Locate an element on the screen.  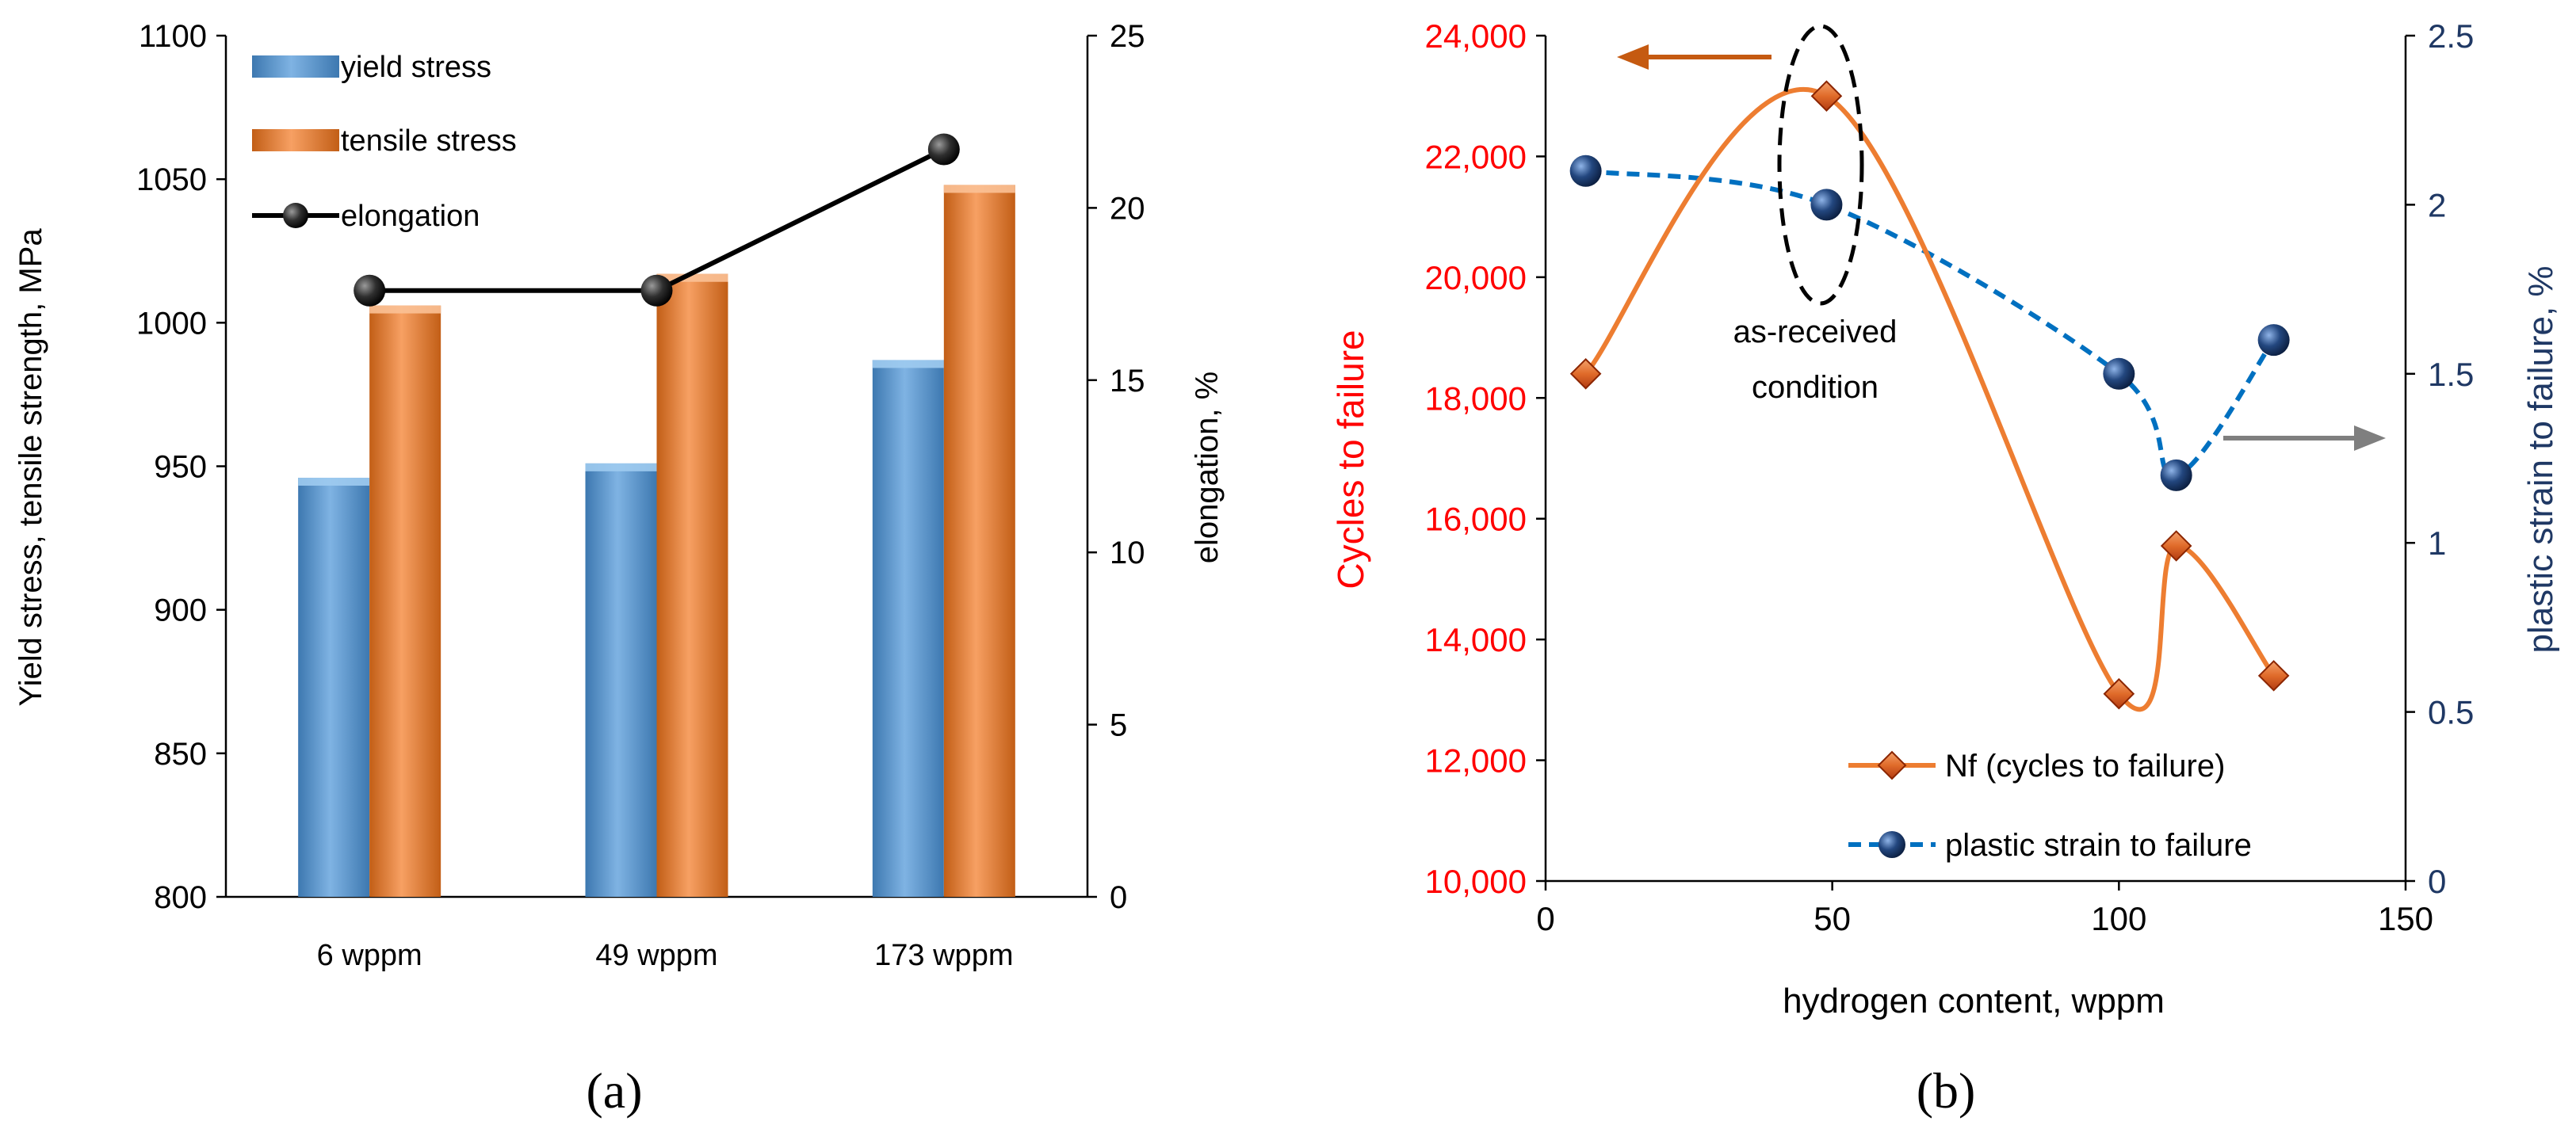
nf-cycles-line is located at coordinates (1930, 399).